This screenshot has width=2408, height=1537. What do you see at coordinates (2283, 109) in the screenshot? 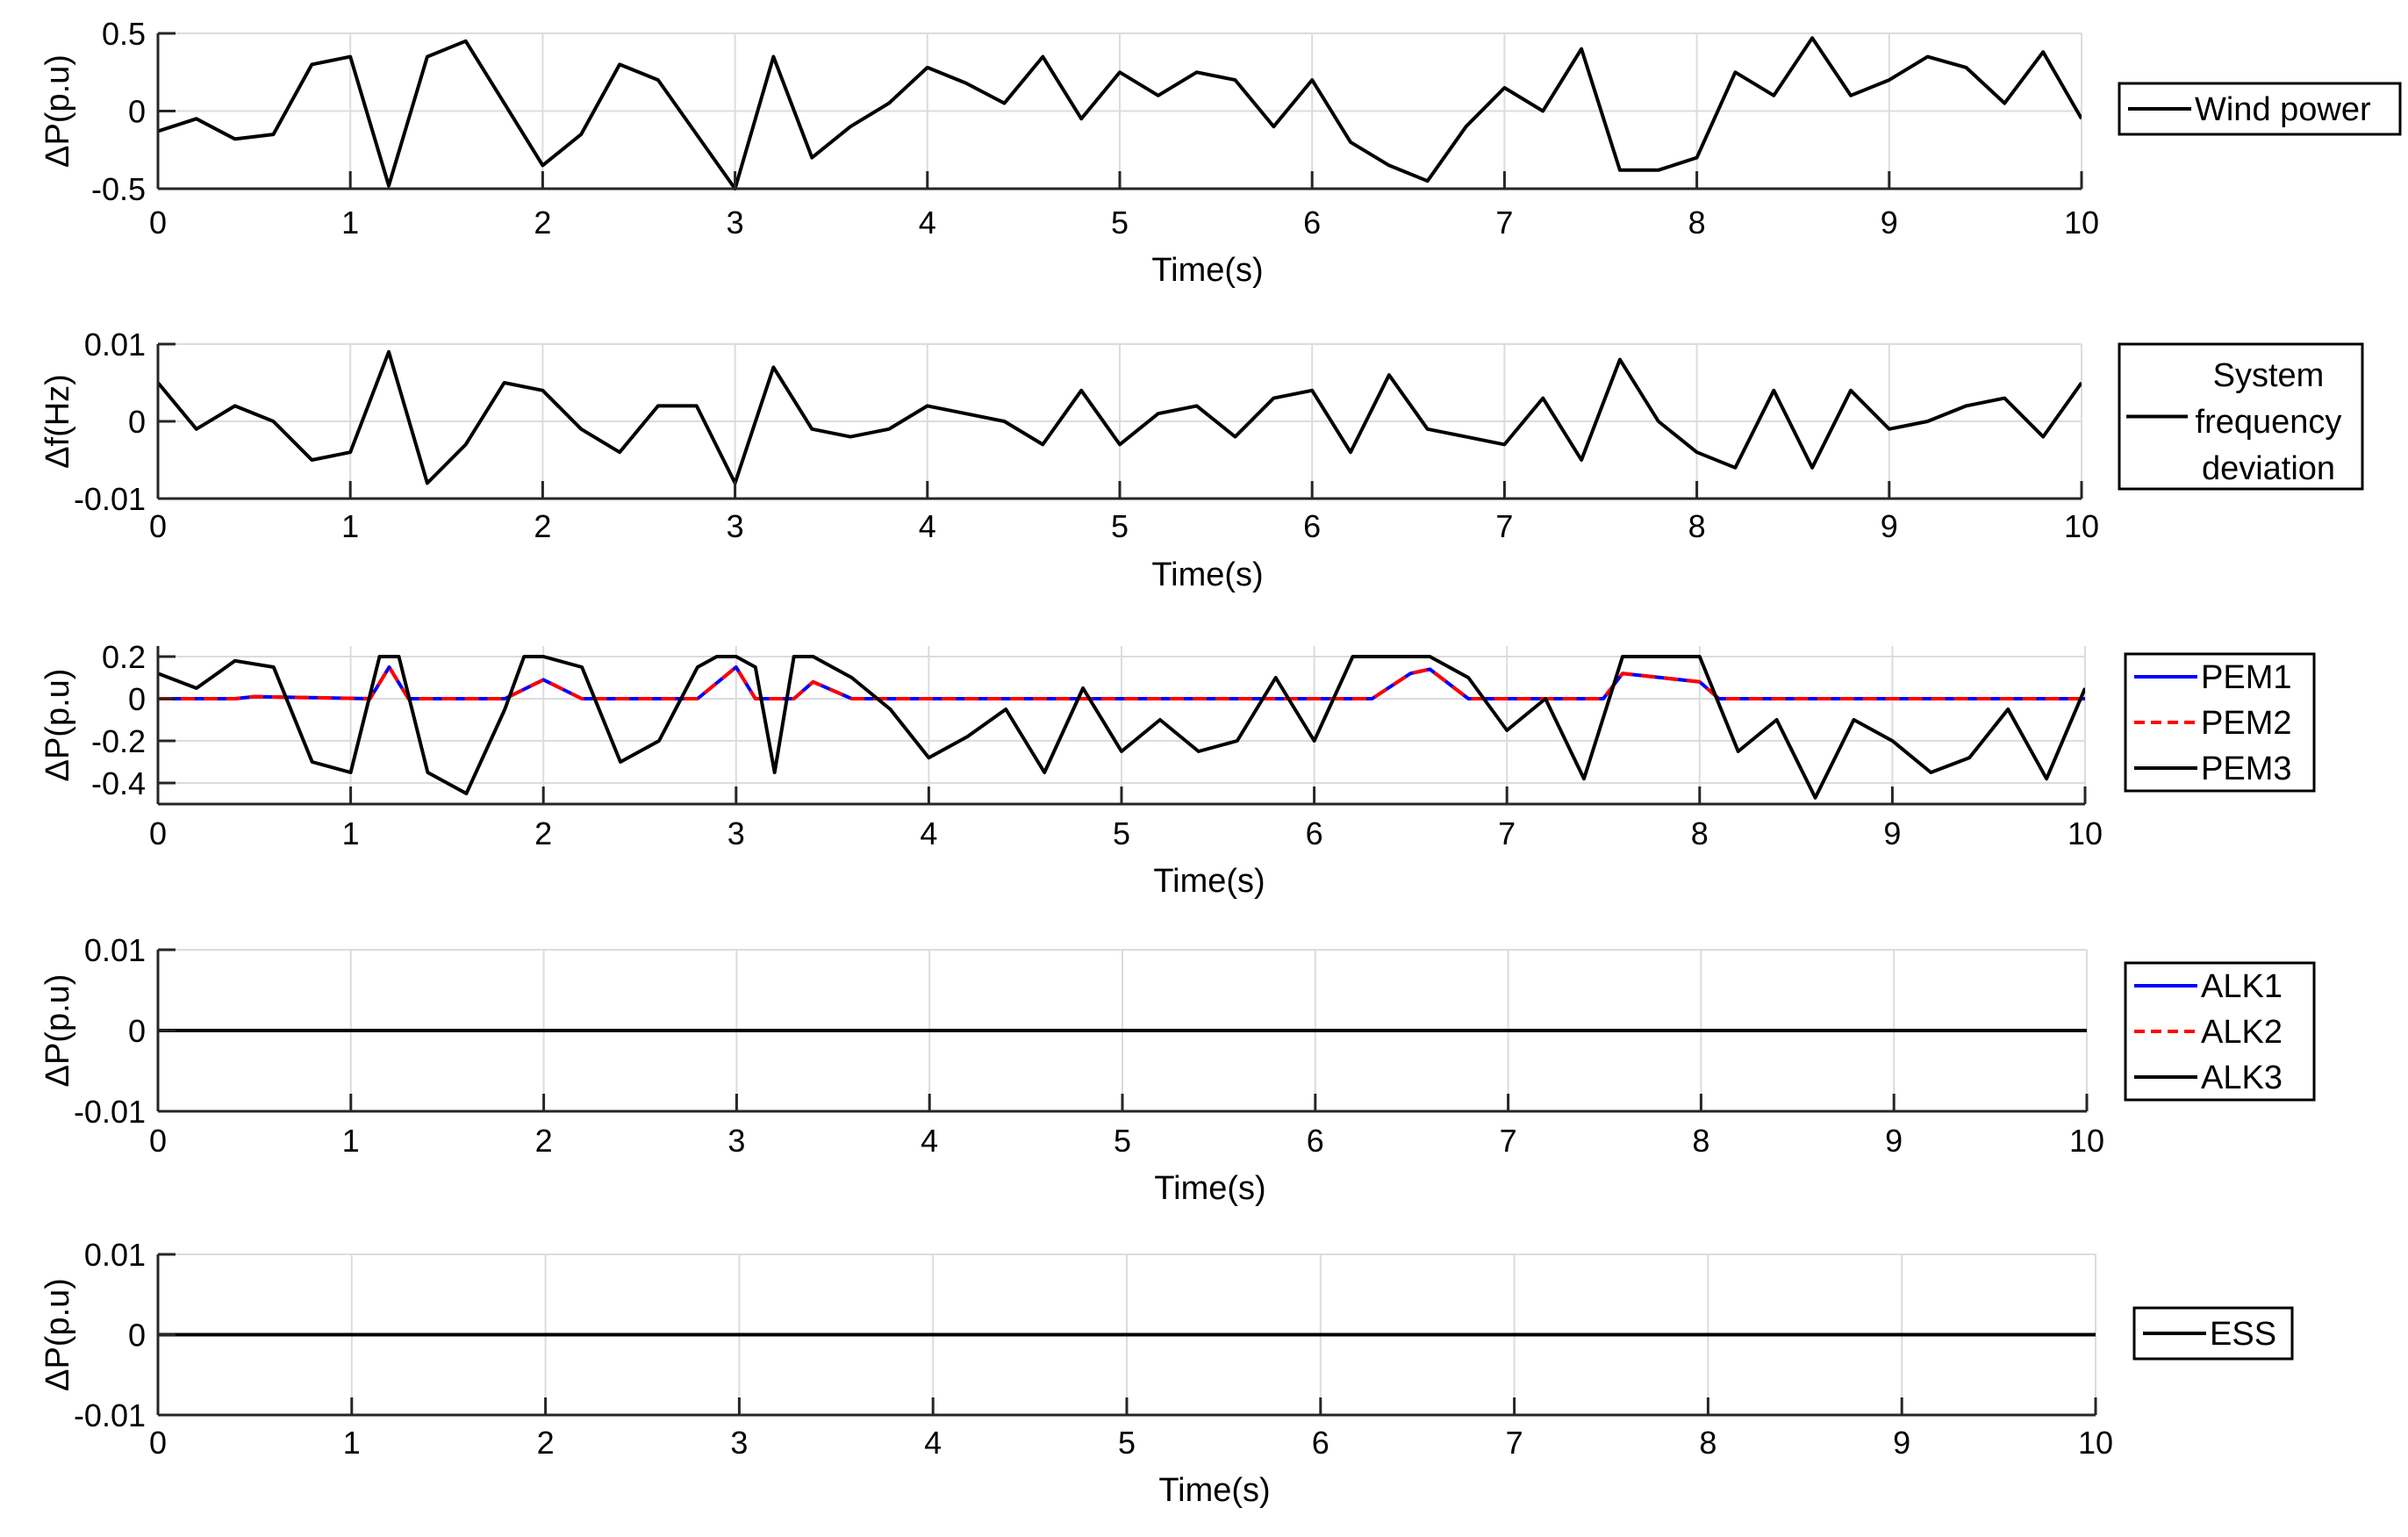
I see `legend-label: Wind power` at bounding box center [2283, 109].